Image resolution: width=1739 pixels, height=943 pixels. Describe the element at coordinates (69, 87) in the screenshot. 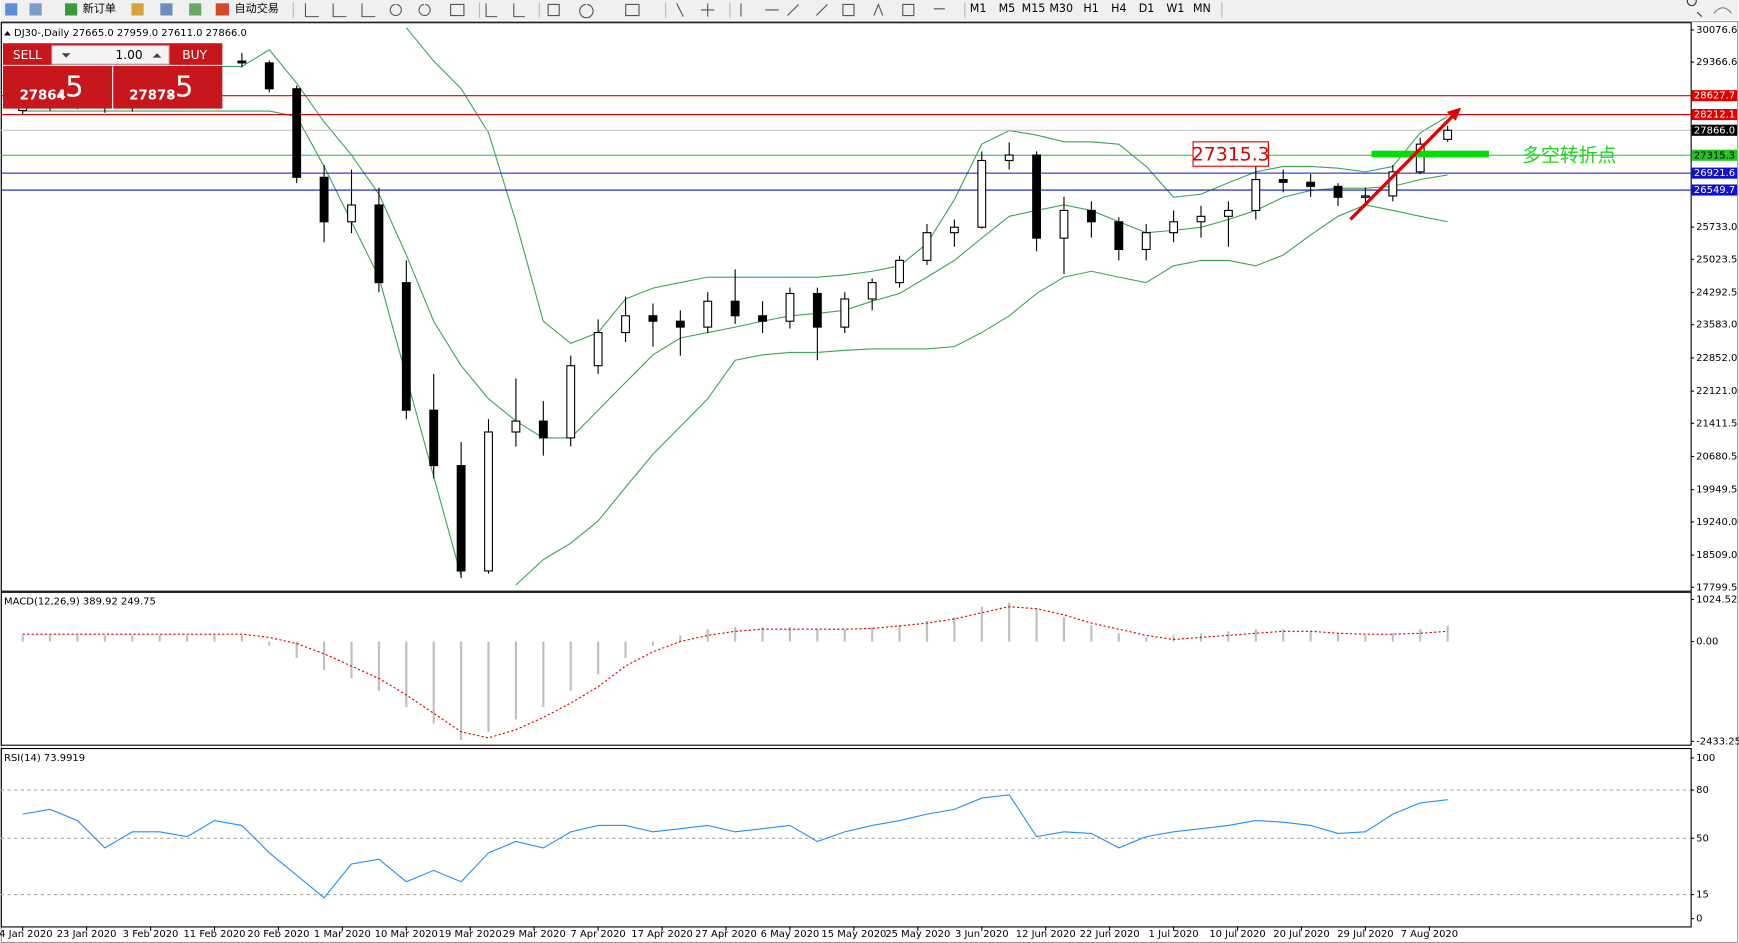

I see `bid-pip: .5` at that location.